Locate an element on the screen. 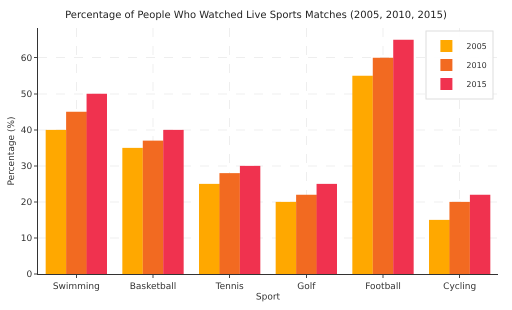  y-tick-label: 30 is located at coordinates (26, 167).